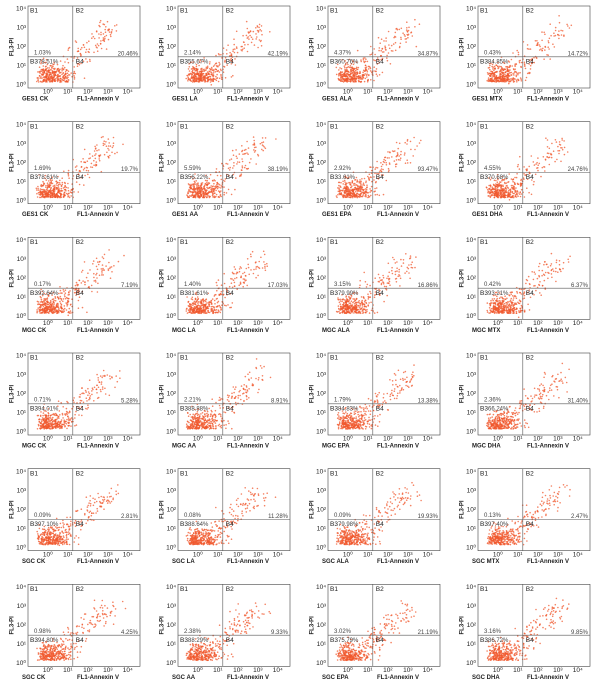 This screenshot has height=694, width=600. I want to click on quadrant-label: B1, so click(484, 126).